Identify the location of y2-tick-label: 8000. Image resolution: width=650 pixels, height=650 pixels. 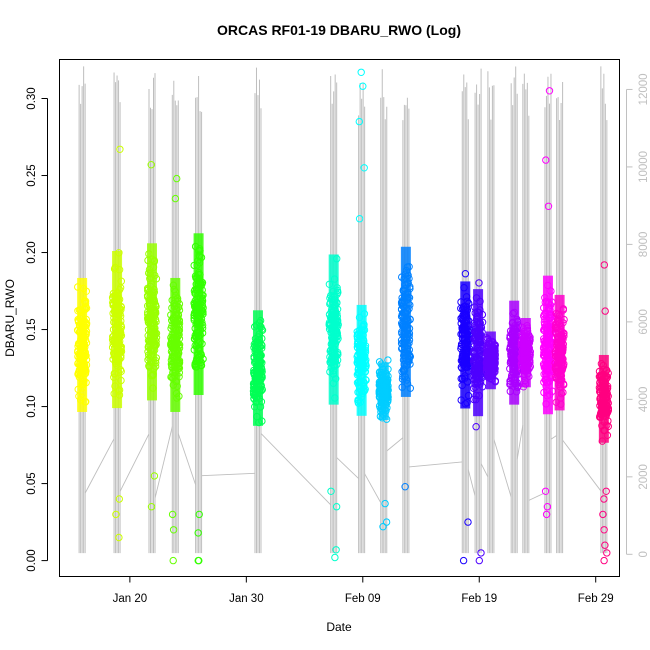
(644, 245).